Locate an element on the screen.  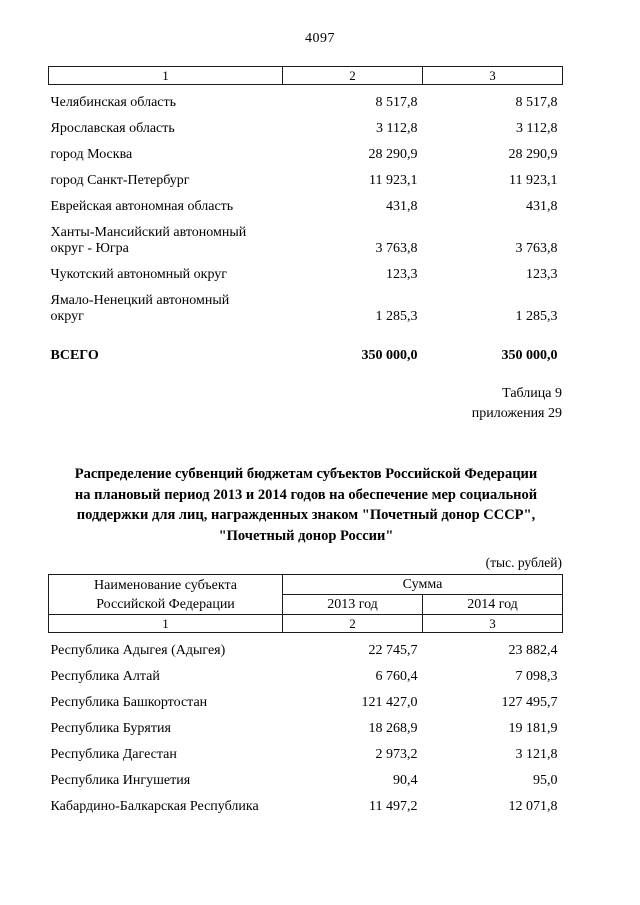
value-2013: 1 285,3 is located at coordinates (396, 316).